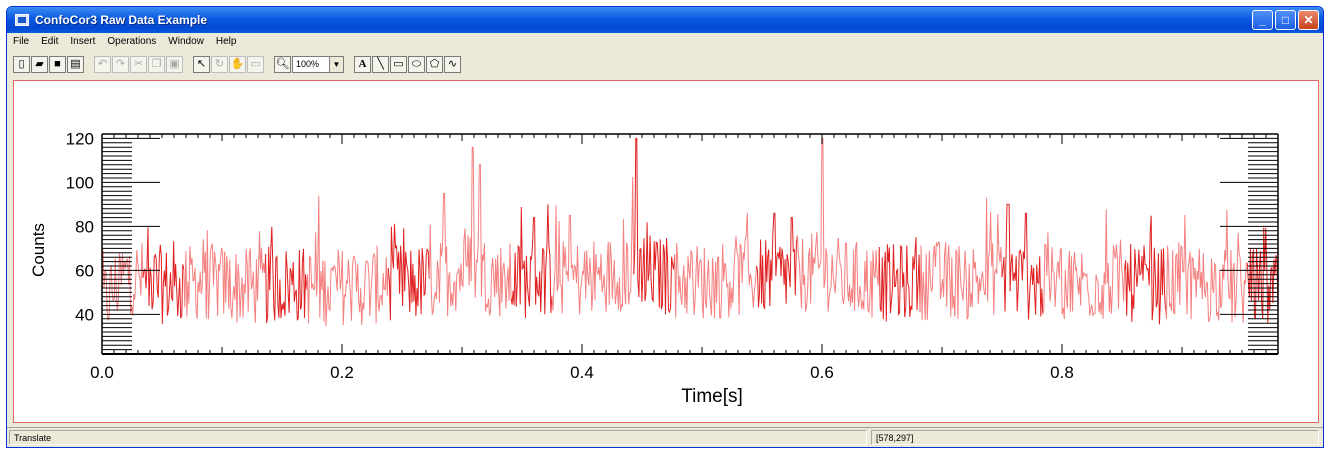 This screenshot has height=452, width=1329. Describe the element at coordinates (822, 372) in the screenshot. I see `x-tick-label: 0.6` at that location.